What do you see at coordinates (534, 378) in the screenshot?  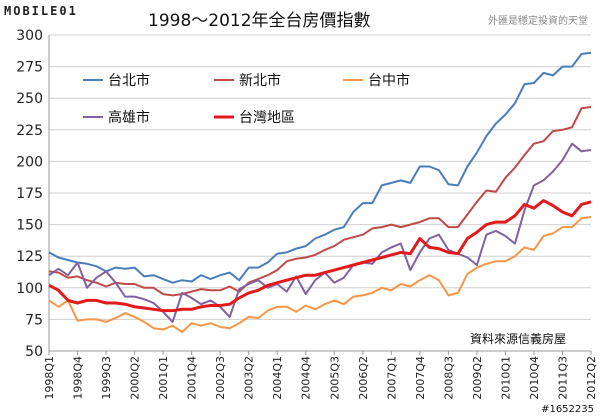 I see `x-tick-label: 2010Q4` at bounding box center [534, 378].